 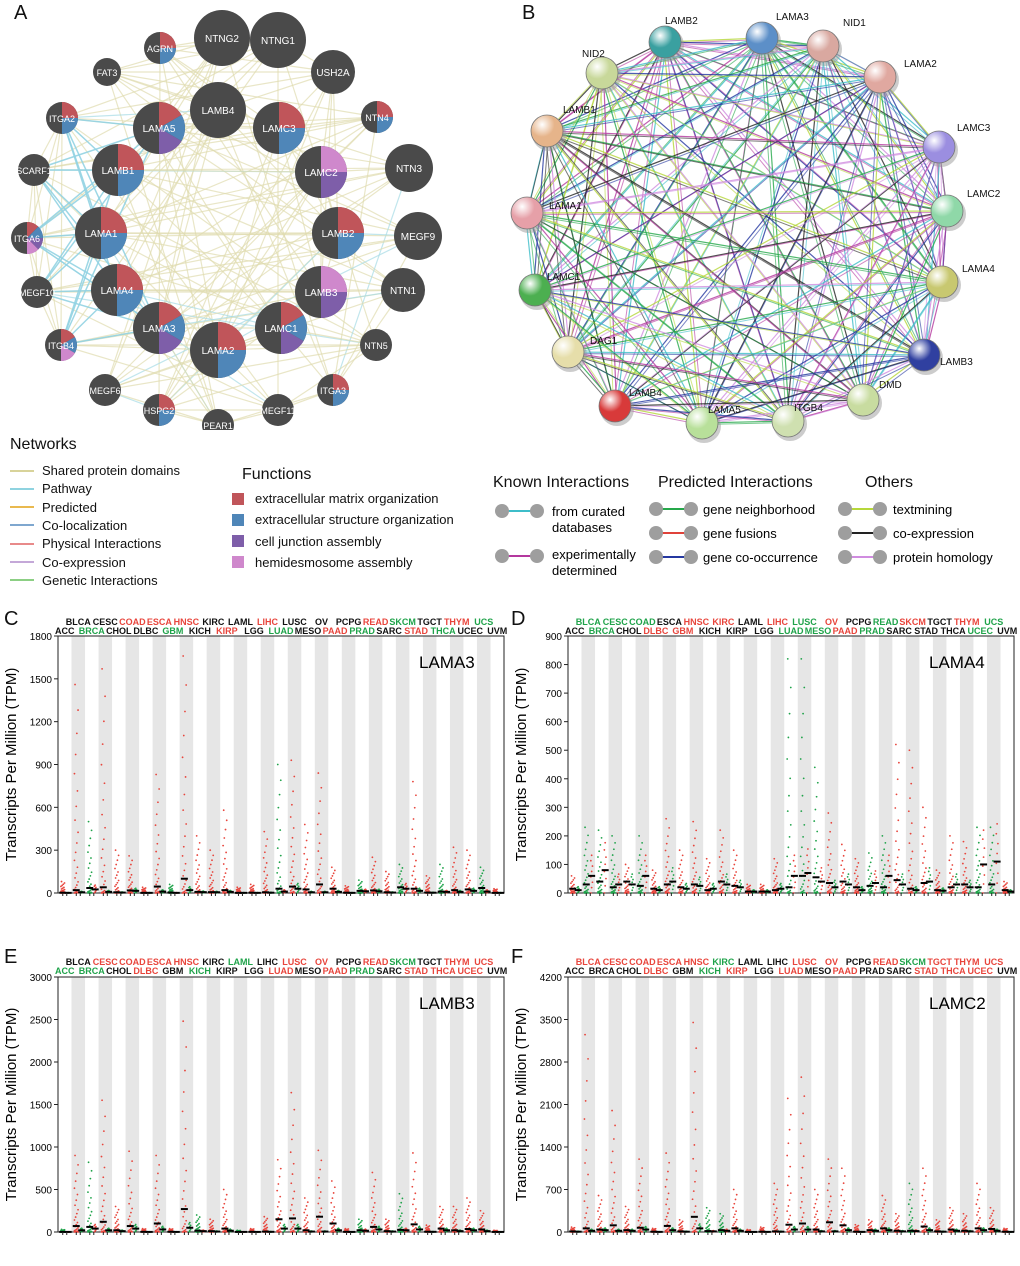 What do you see at coordinates (281, 631) in the screenshot?
I see `cancer-label: LUAD` at bounding box center [281, 631].